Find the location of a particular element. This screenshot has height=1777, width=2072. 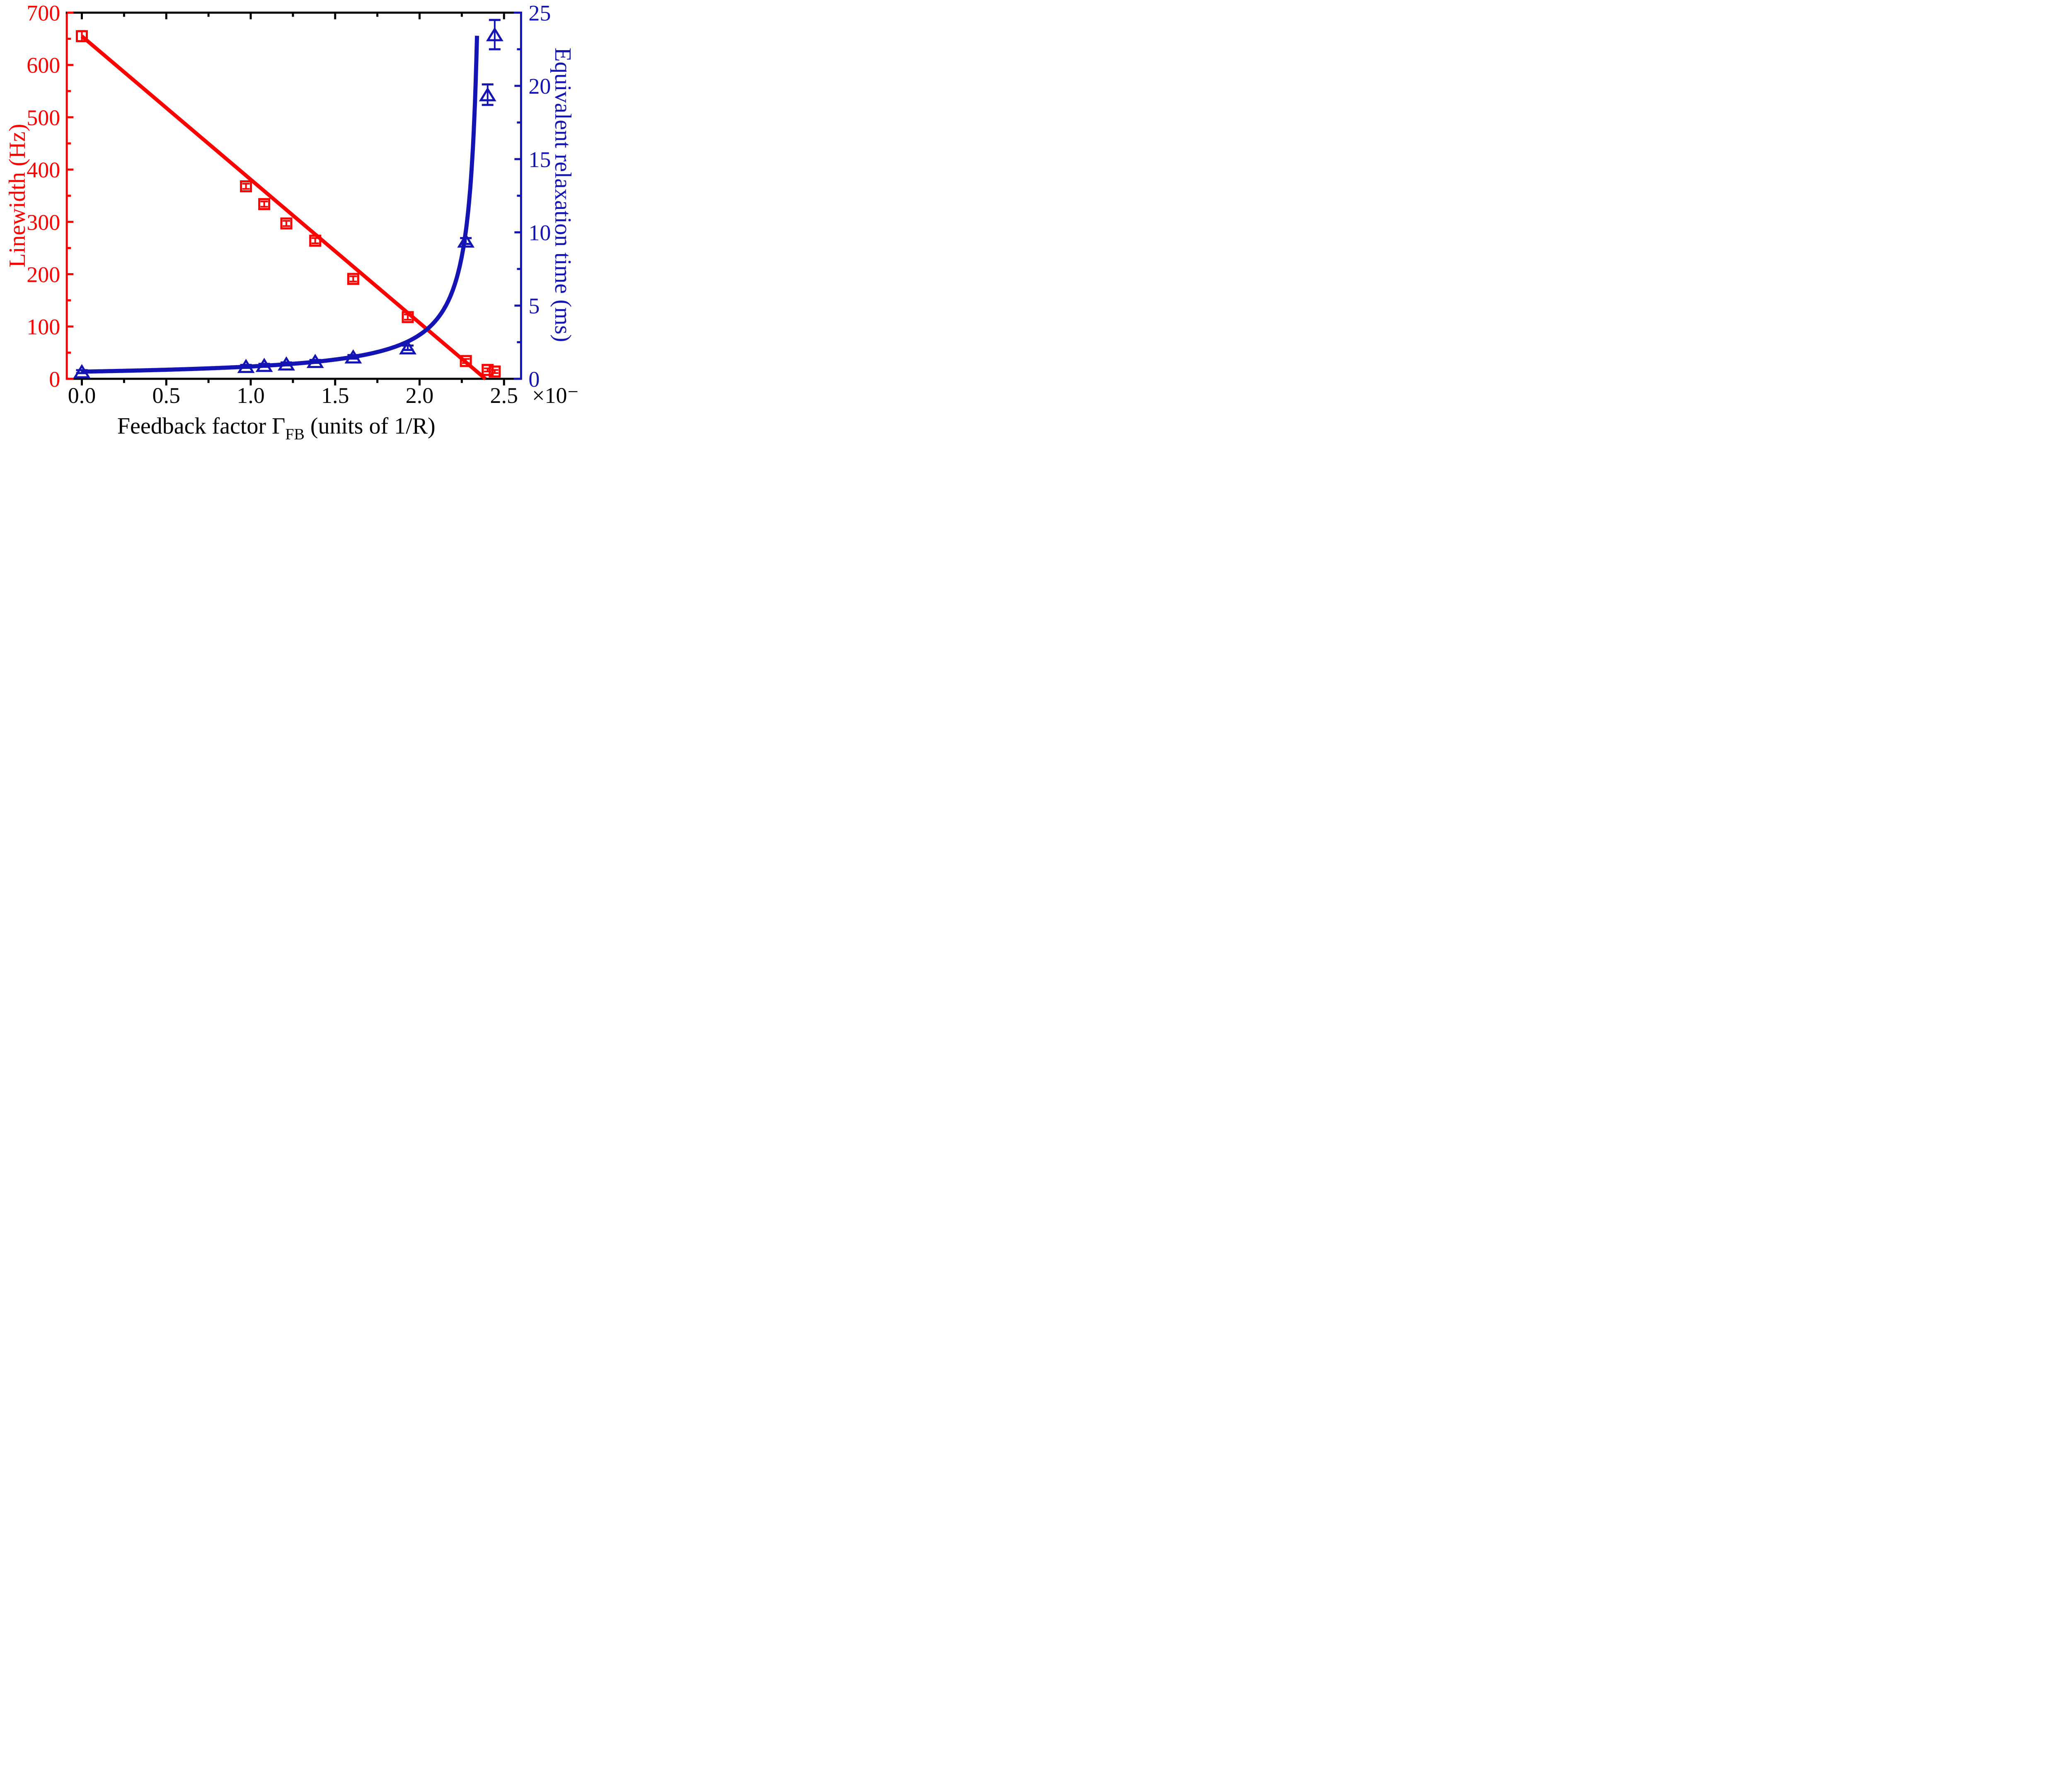

y-right-tick-label: 0 is located at coordinates (534, 380).